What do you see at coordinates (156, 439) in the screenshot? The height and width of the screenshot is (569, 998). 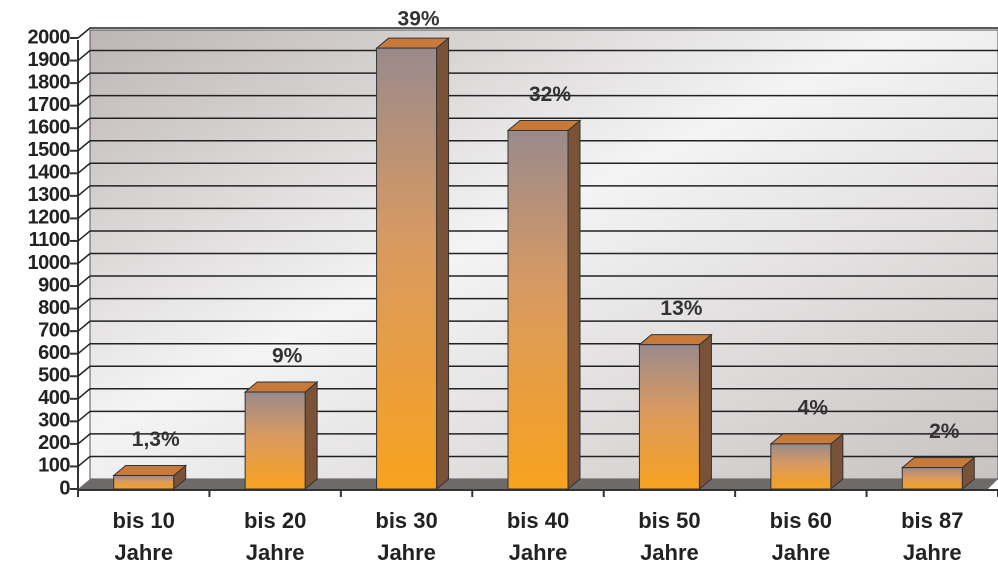 I see `value-label: 1,3%` at bounding box center [156, 439].